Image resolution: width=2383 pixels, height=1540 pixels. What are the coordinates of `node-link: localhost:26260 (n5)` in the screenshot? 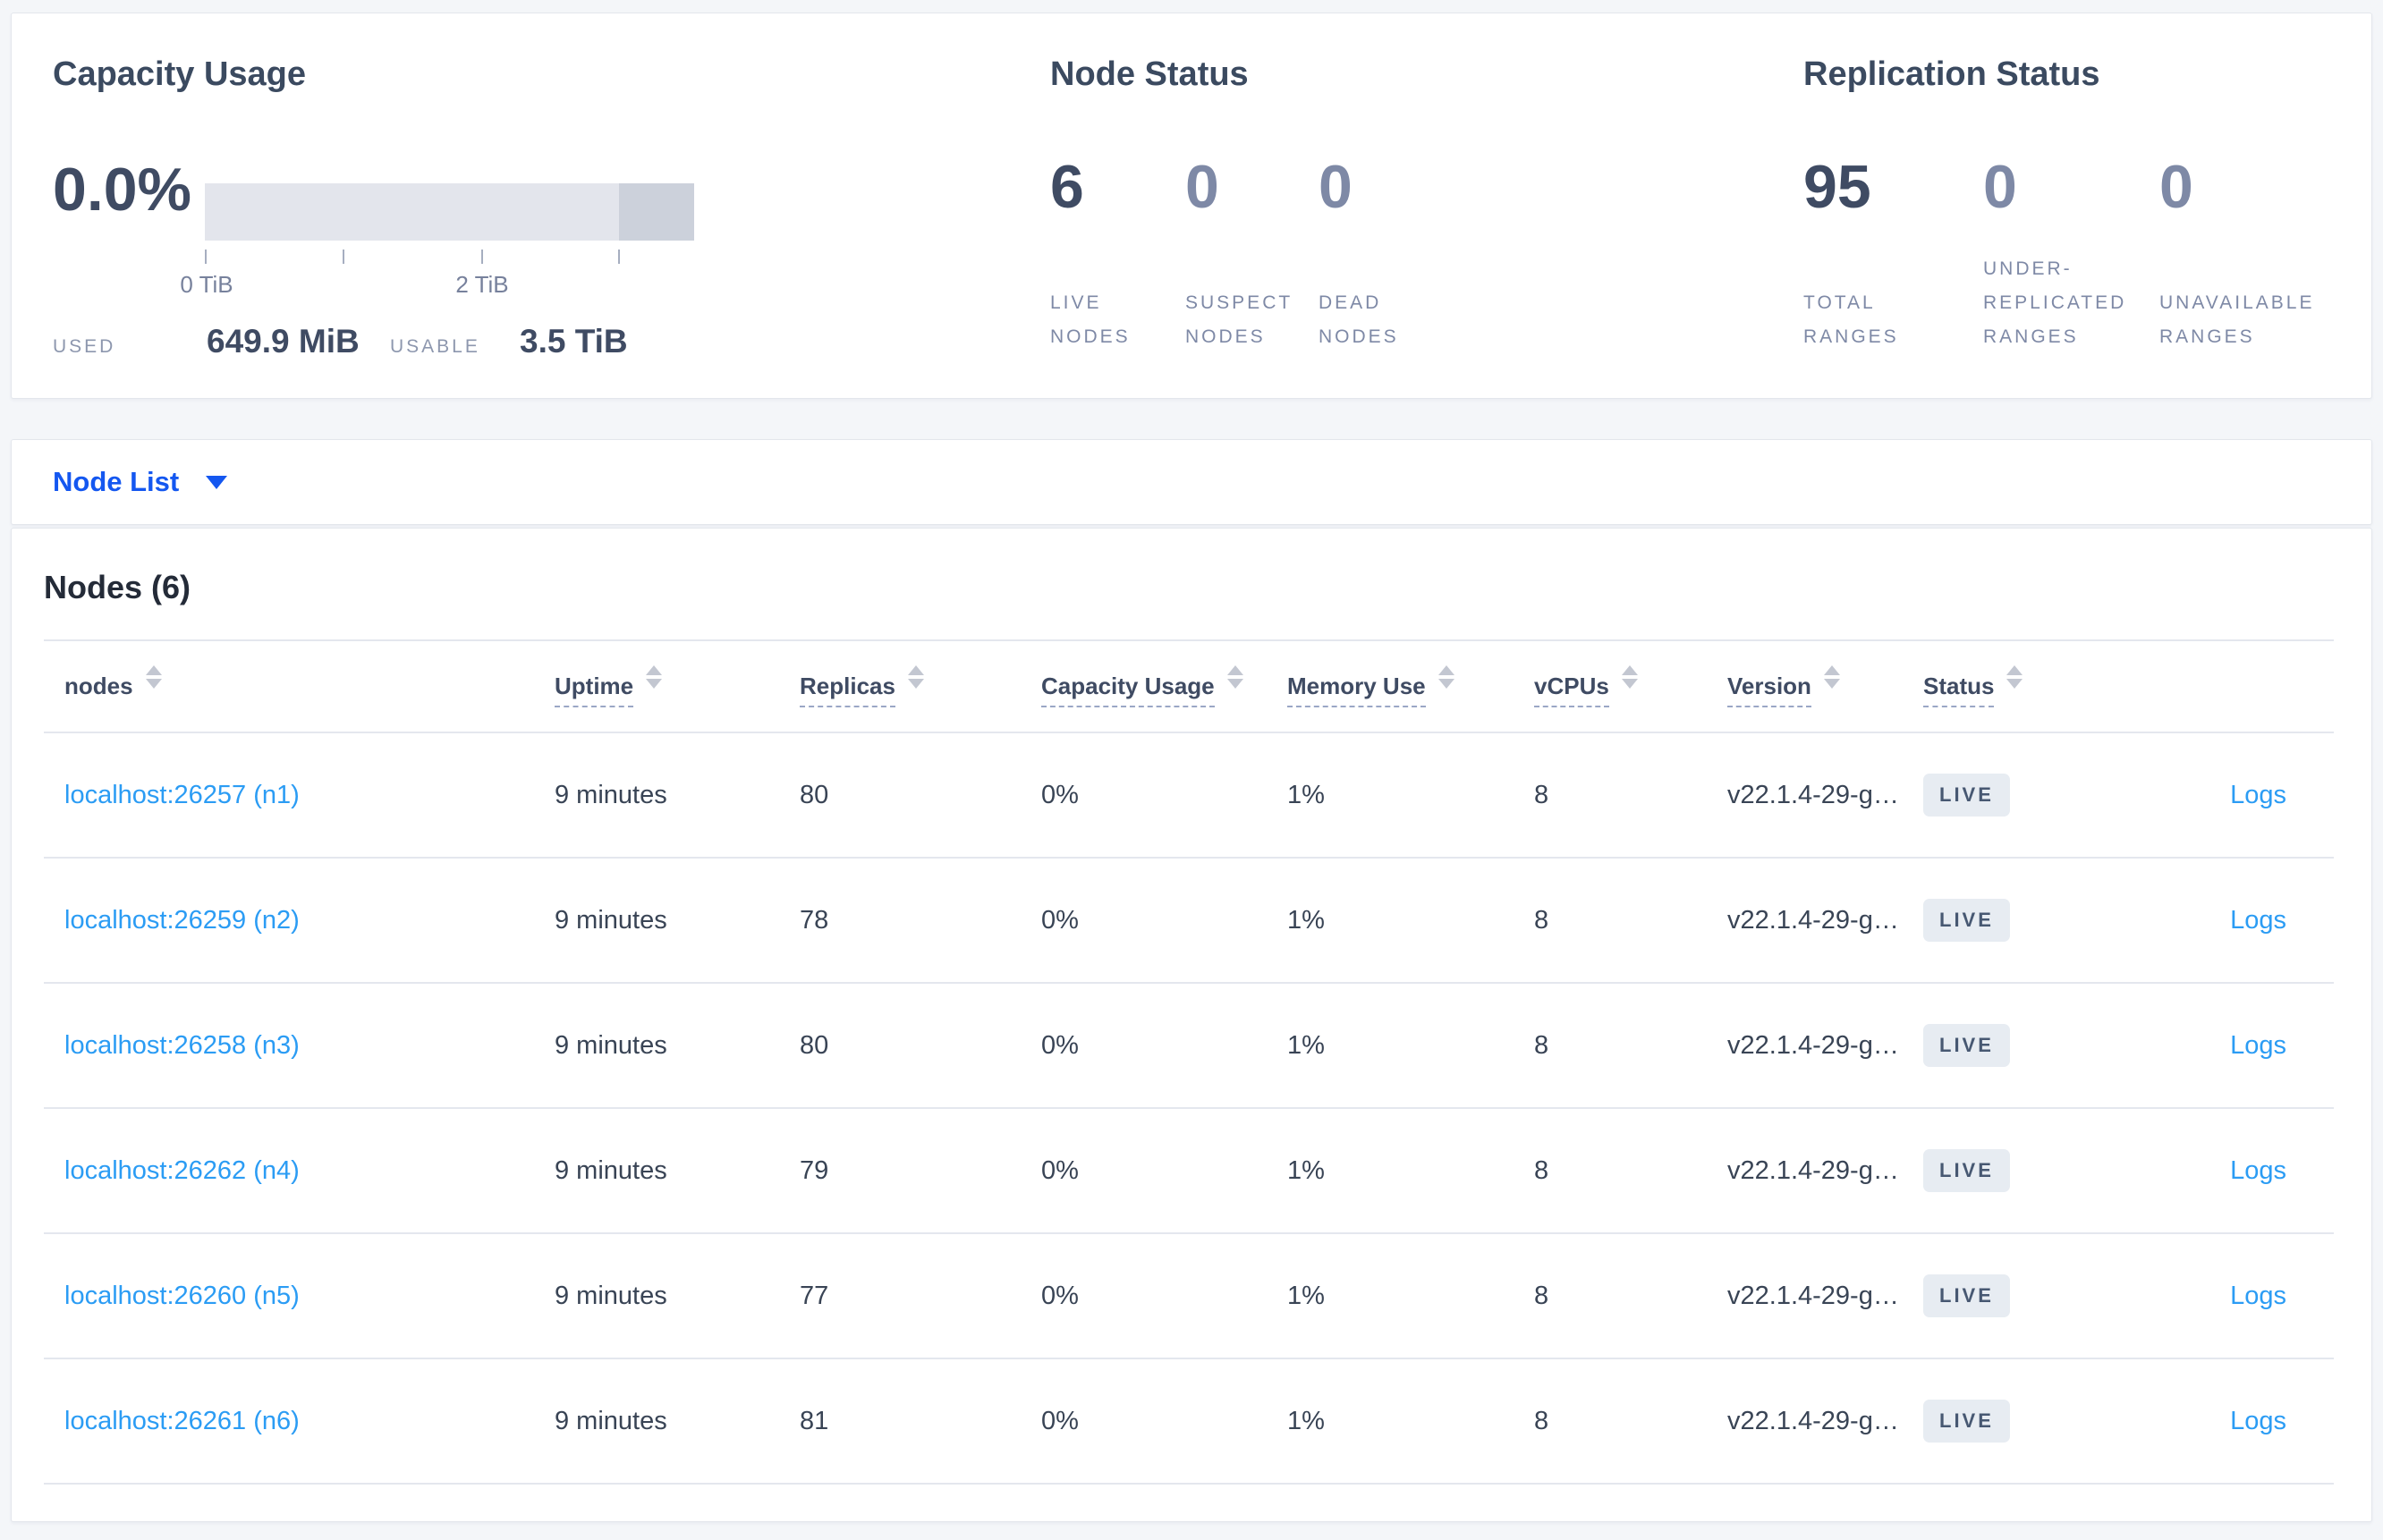 It's located at (182, 1295).